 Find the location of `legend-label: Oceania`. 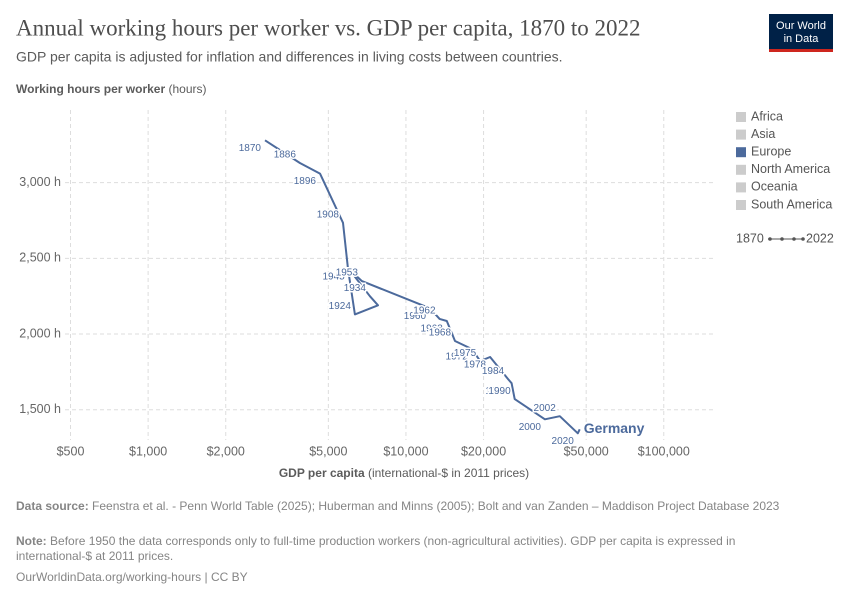

legend-label: Oceania is located at coordinates (774, 187).